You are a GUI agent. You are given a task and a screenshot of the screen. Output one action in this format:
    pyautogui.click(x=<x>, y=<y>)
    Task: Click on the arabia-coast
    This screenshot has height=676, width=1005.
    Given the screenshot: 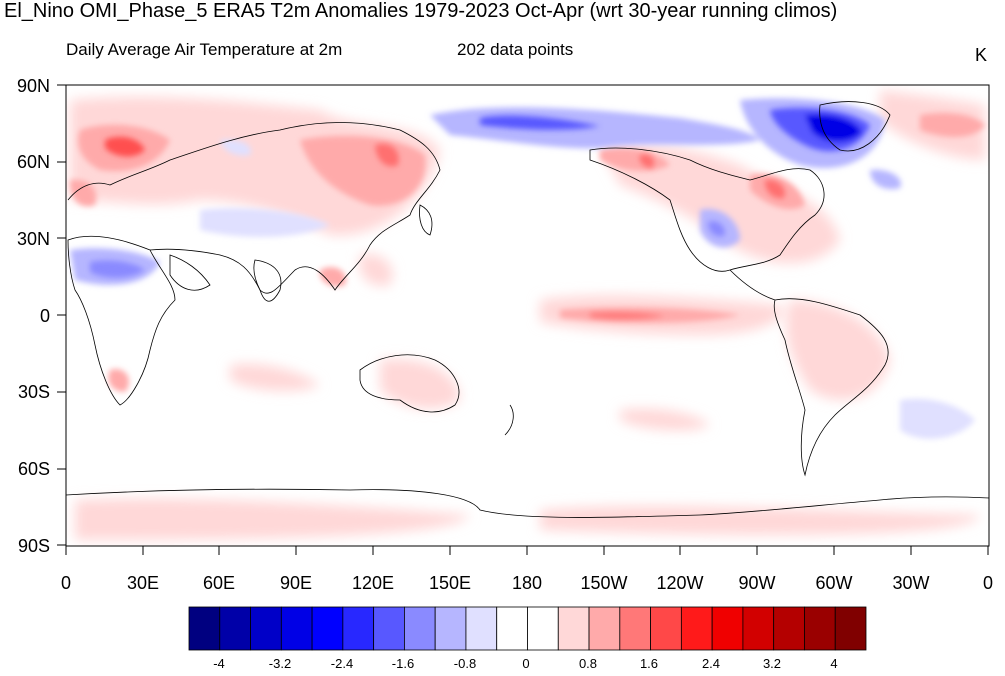 What is the action you would take?
    pyautogui.click(x=190, y=272)
    